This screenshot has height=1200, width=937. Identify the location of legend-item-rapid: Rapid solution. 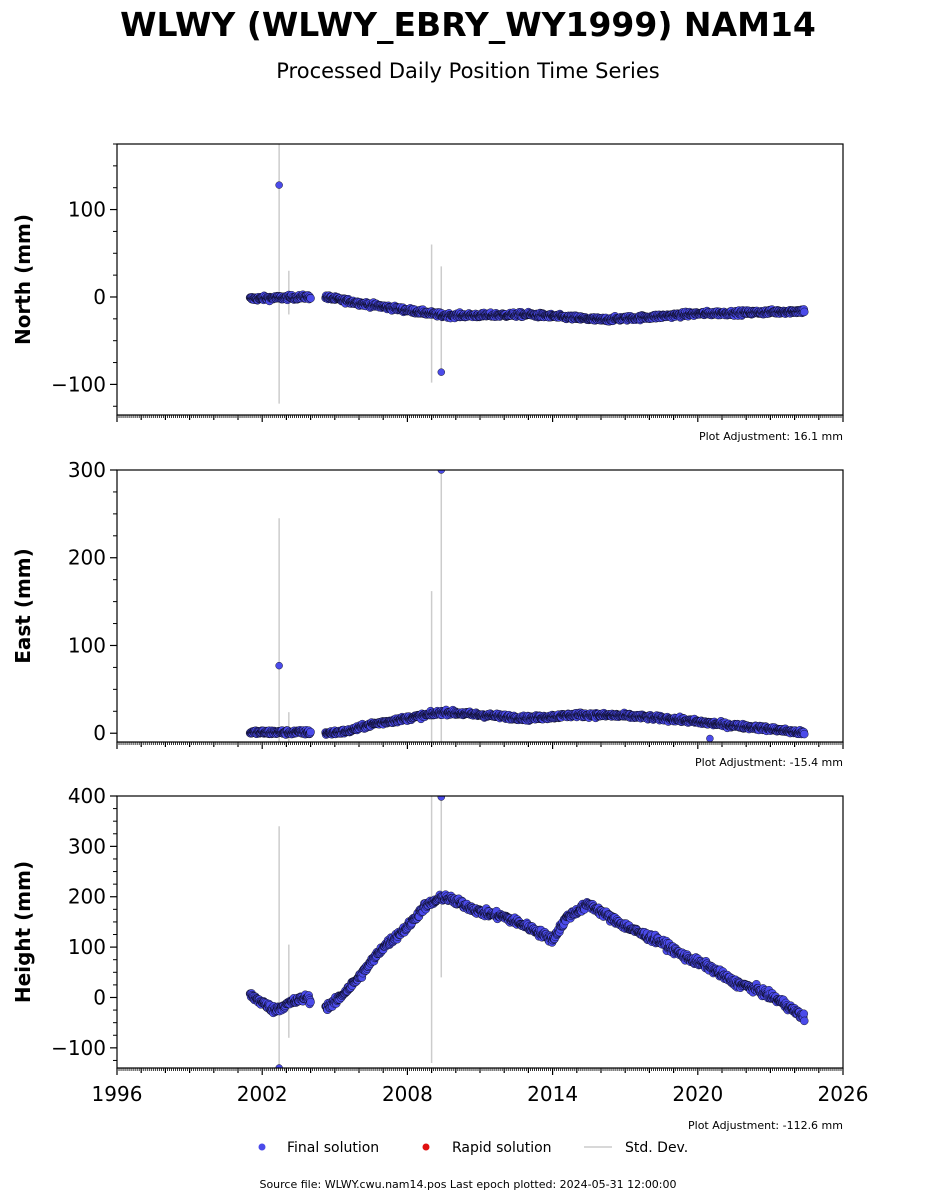
(487, 1148).